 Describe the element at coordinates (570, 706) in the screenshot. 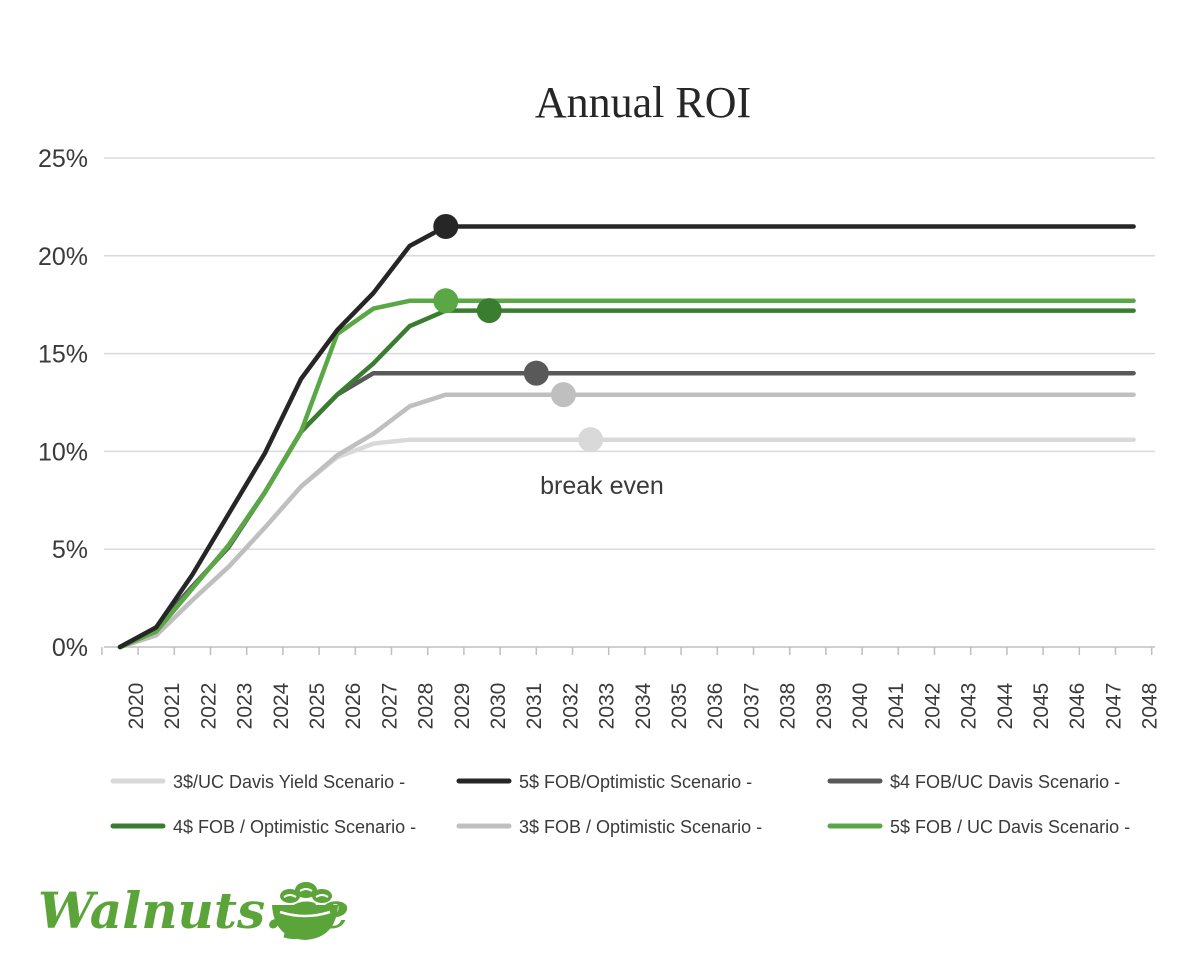

I see `x-tick-label: 2032` at that location.